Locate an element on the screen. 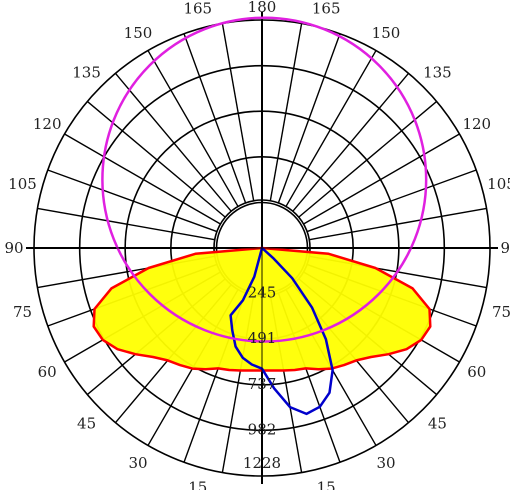 This screenshot has height=490, width=510. angle-label: 0 is located at coordinates (262, 488).